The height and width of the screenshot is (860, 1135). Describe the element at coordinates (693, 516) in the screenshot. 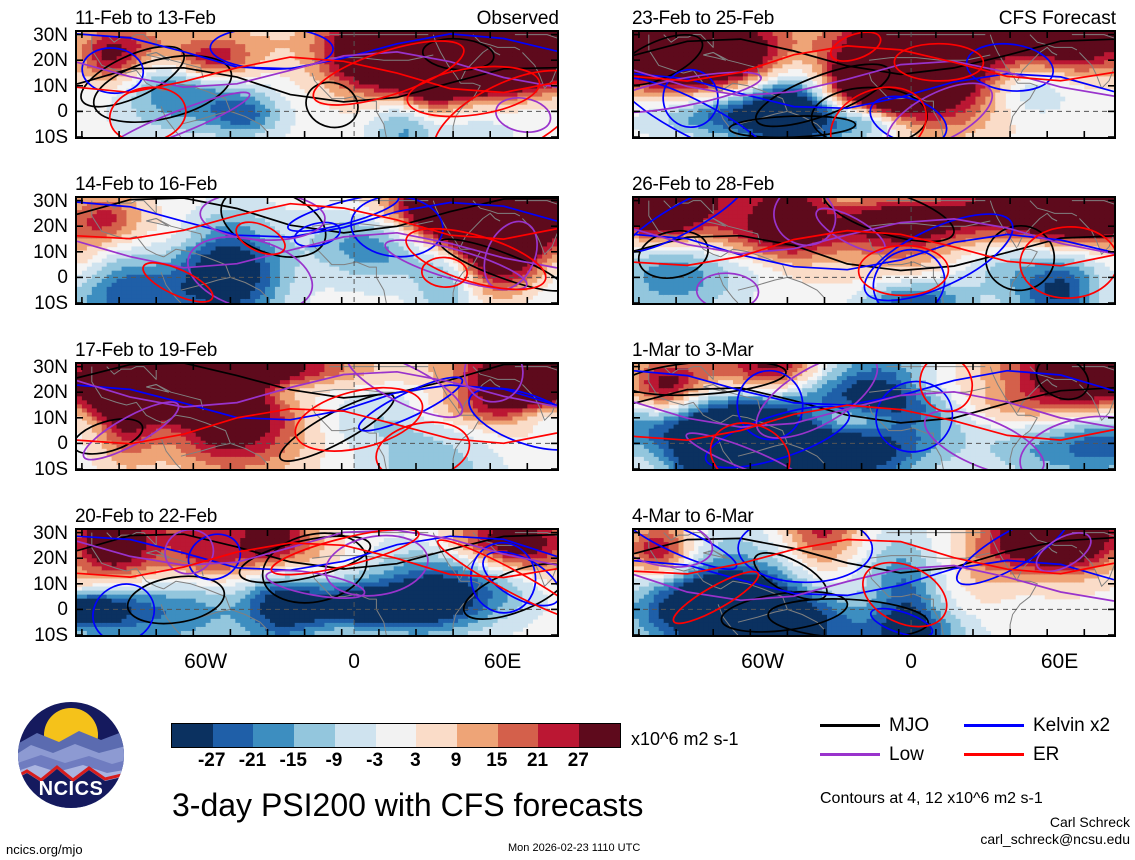

I see `panel-title: 4-Mar to 6-Mar` at that location.